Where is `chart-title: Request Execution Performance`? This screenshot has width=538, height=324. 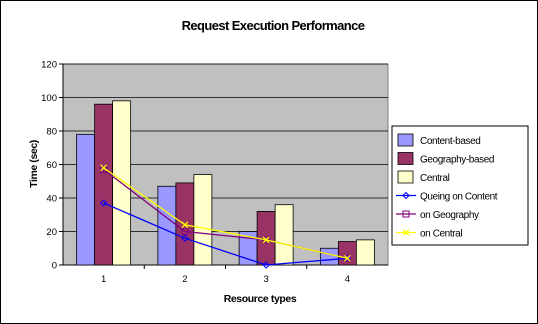 chart-title: Request Execution Performance is located at coordinates (273, 25).